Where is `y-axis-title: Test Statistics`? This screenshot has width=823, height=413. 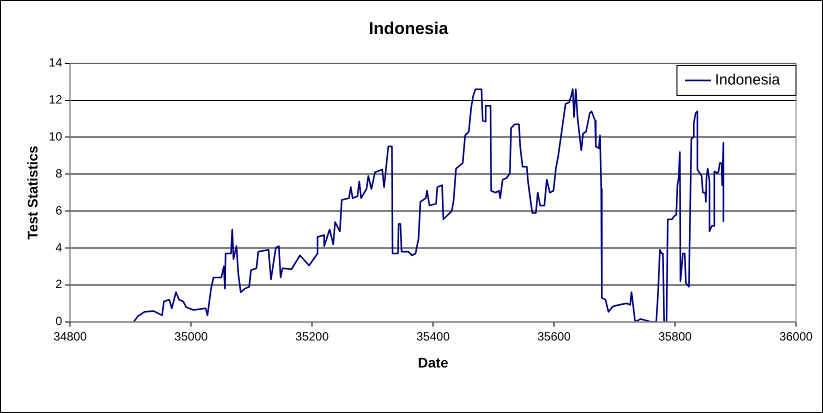
y-axis-title: Test Statistics is located at coordinates (32, 192).